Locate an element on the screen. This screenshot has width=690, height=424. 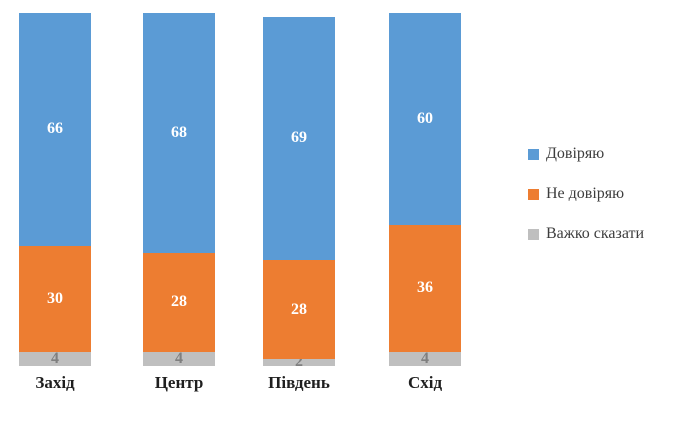
category-label: Захід is located at coordinates (55, 382).